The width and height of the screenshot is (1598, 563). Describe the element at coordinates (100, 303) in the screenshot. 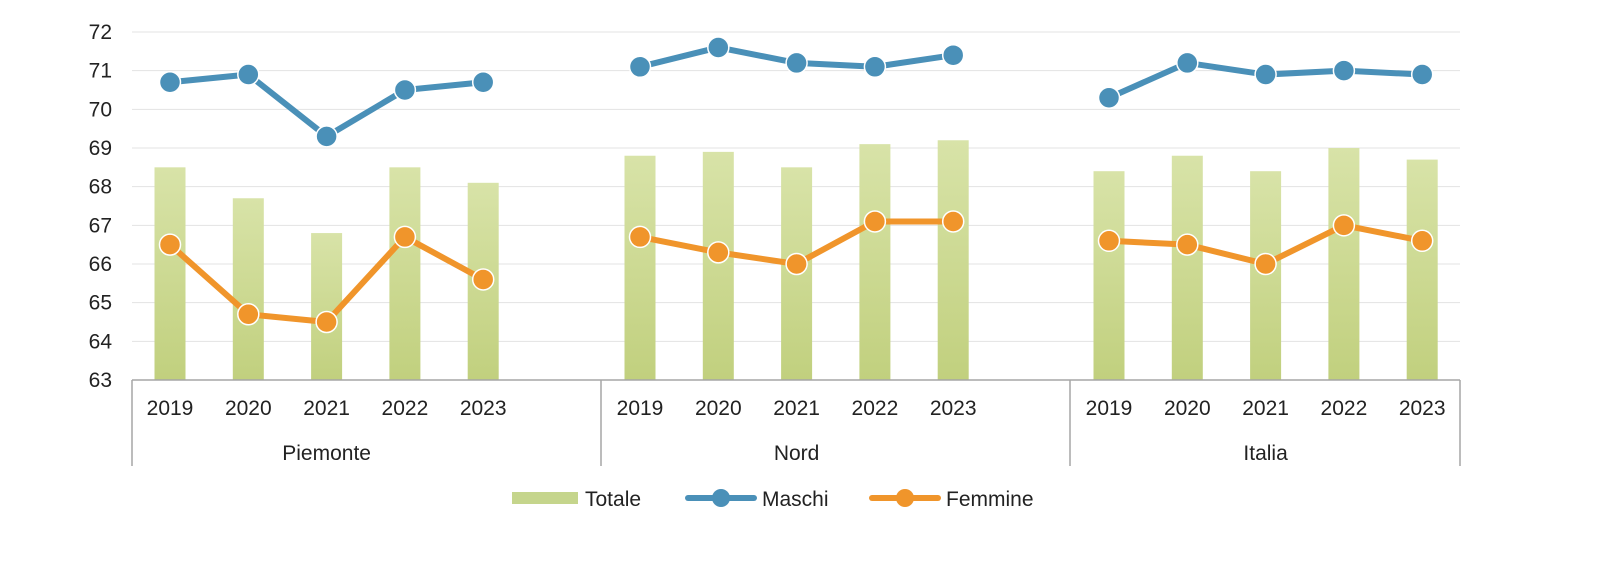

I see `y-tick-label: 65` at that location.